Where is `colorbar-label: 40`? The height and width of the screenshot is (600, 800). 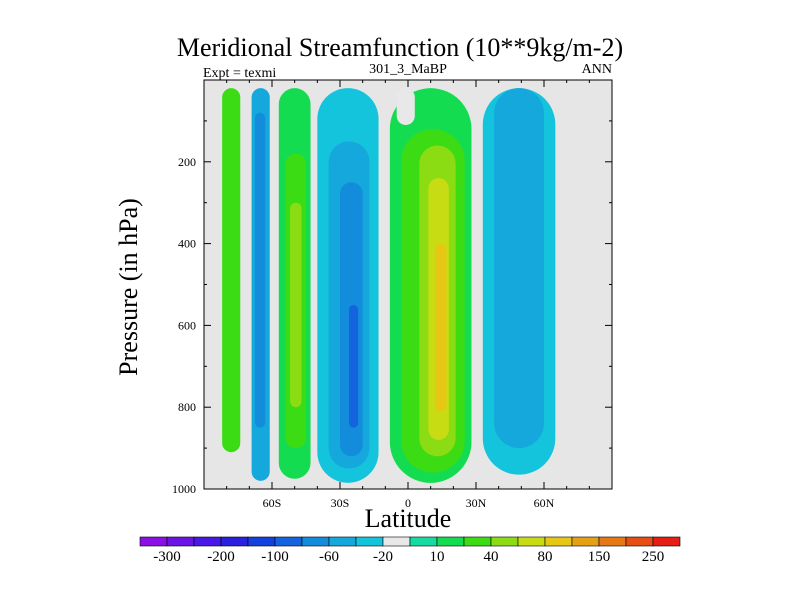 colorbar-label: 40 is located at coordinates (491, 557).